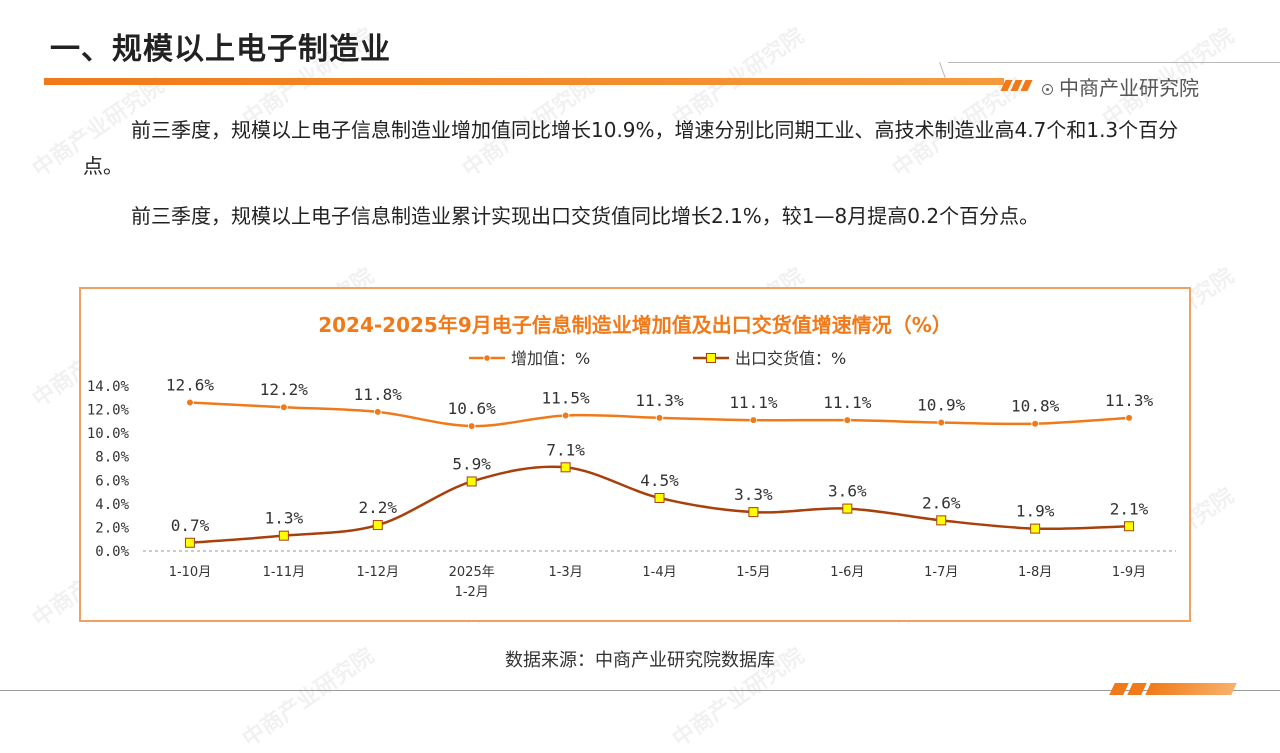 This screenshot has width=1280, height=753. What do you see at coordinates (112, 505) in the screenshot?
I see `y-tick-label: 4.0%` at bounding box center [112, 505].